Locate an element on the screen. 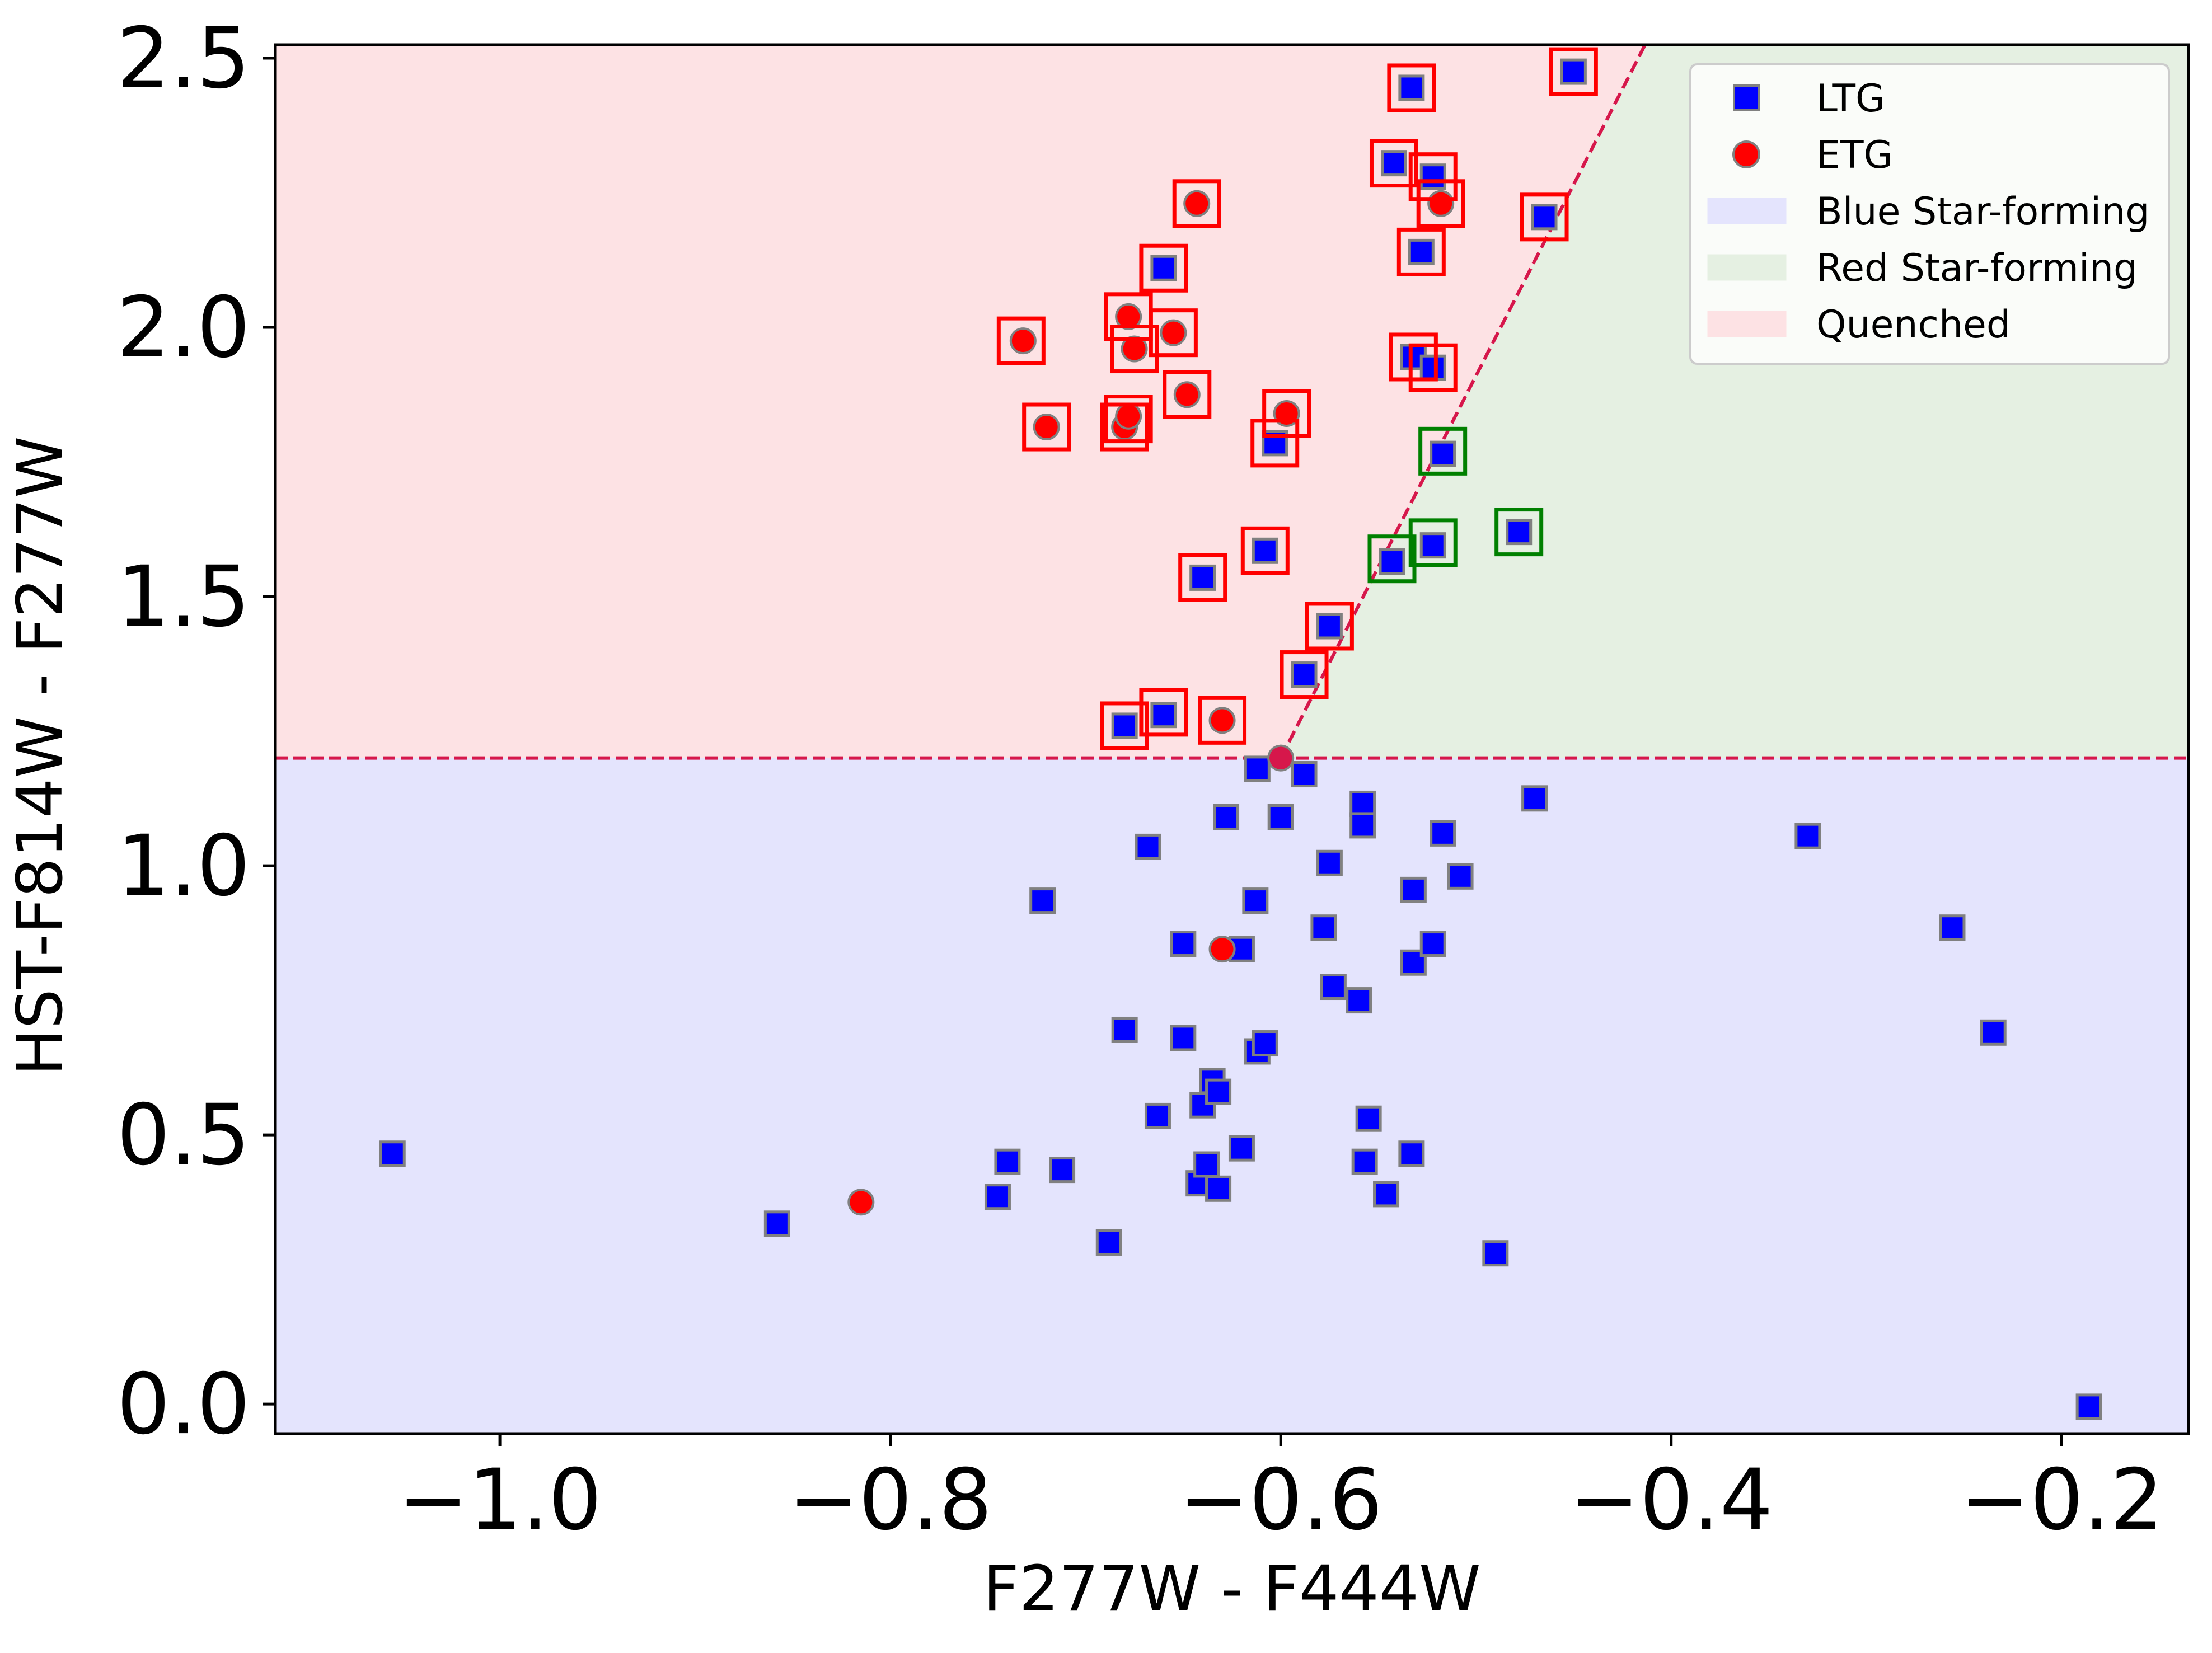  threshold-vertex-point is located at coordinates (1280, 757).